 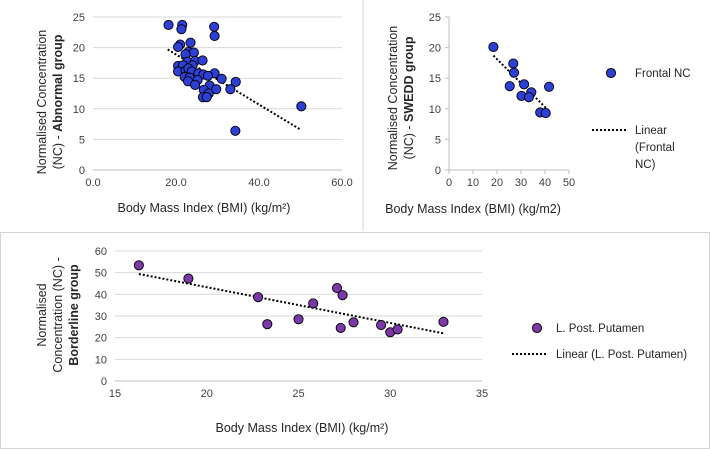 What do you see at coordinates (651, 131) in the screenshot?
I see `legend-label-linear-frontal-nc-line1: Linear` at bounding box center [651, 131].